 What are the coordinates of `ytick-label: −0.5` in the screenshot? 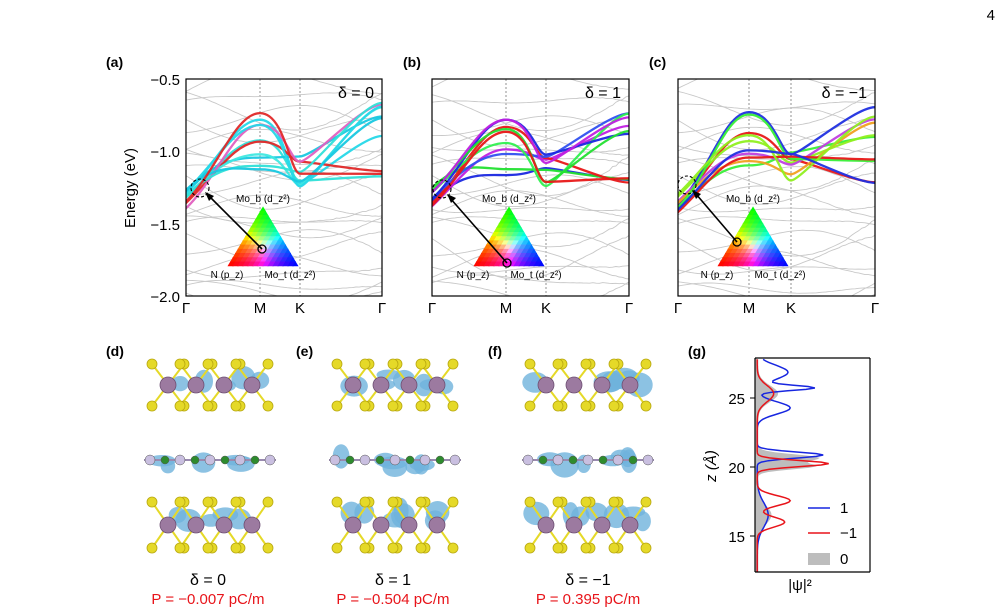 It's located at (165, 80).